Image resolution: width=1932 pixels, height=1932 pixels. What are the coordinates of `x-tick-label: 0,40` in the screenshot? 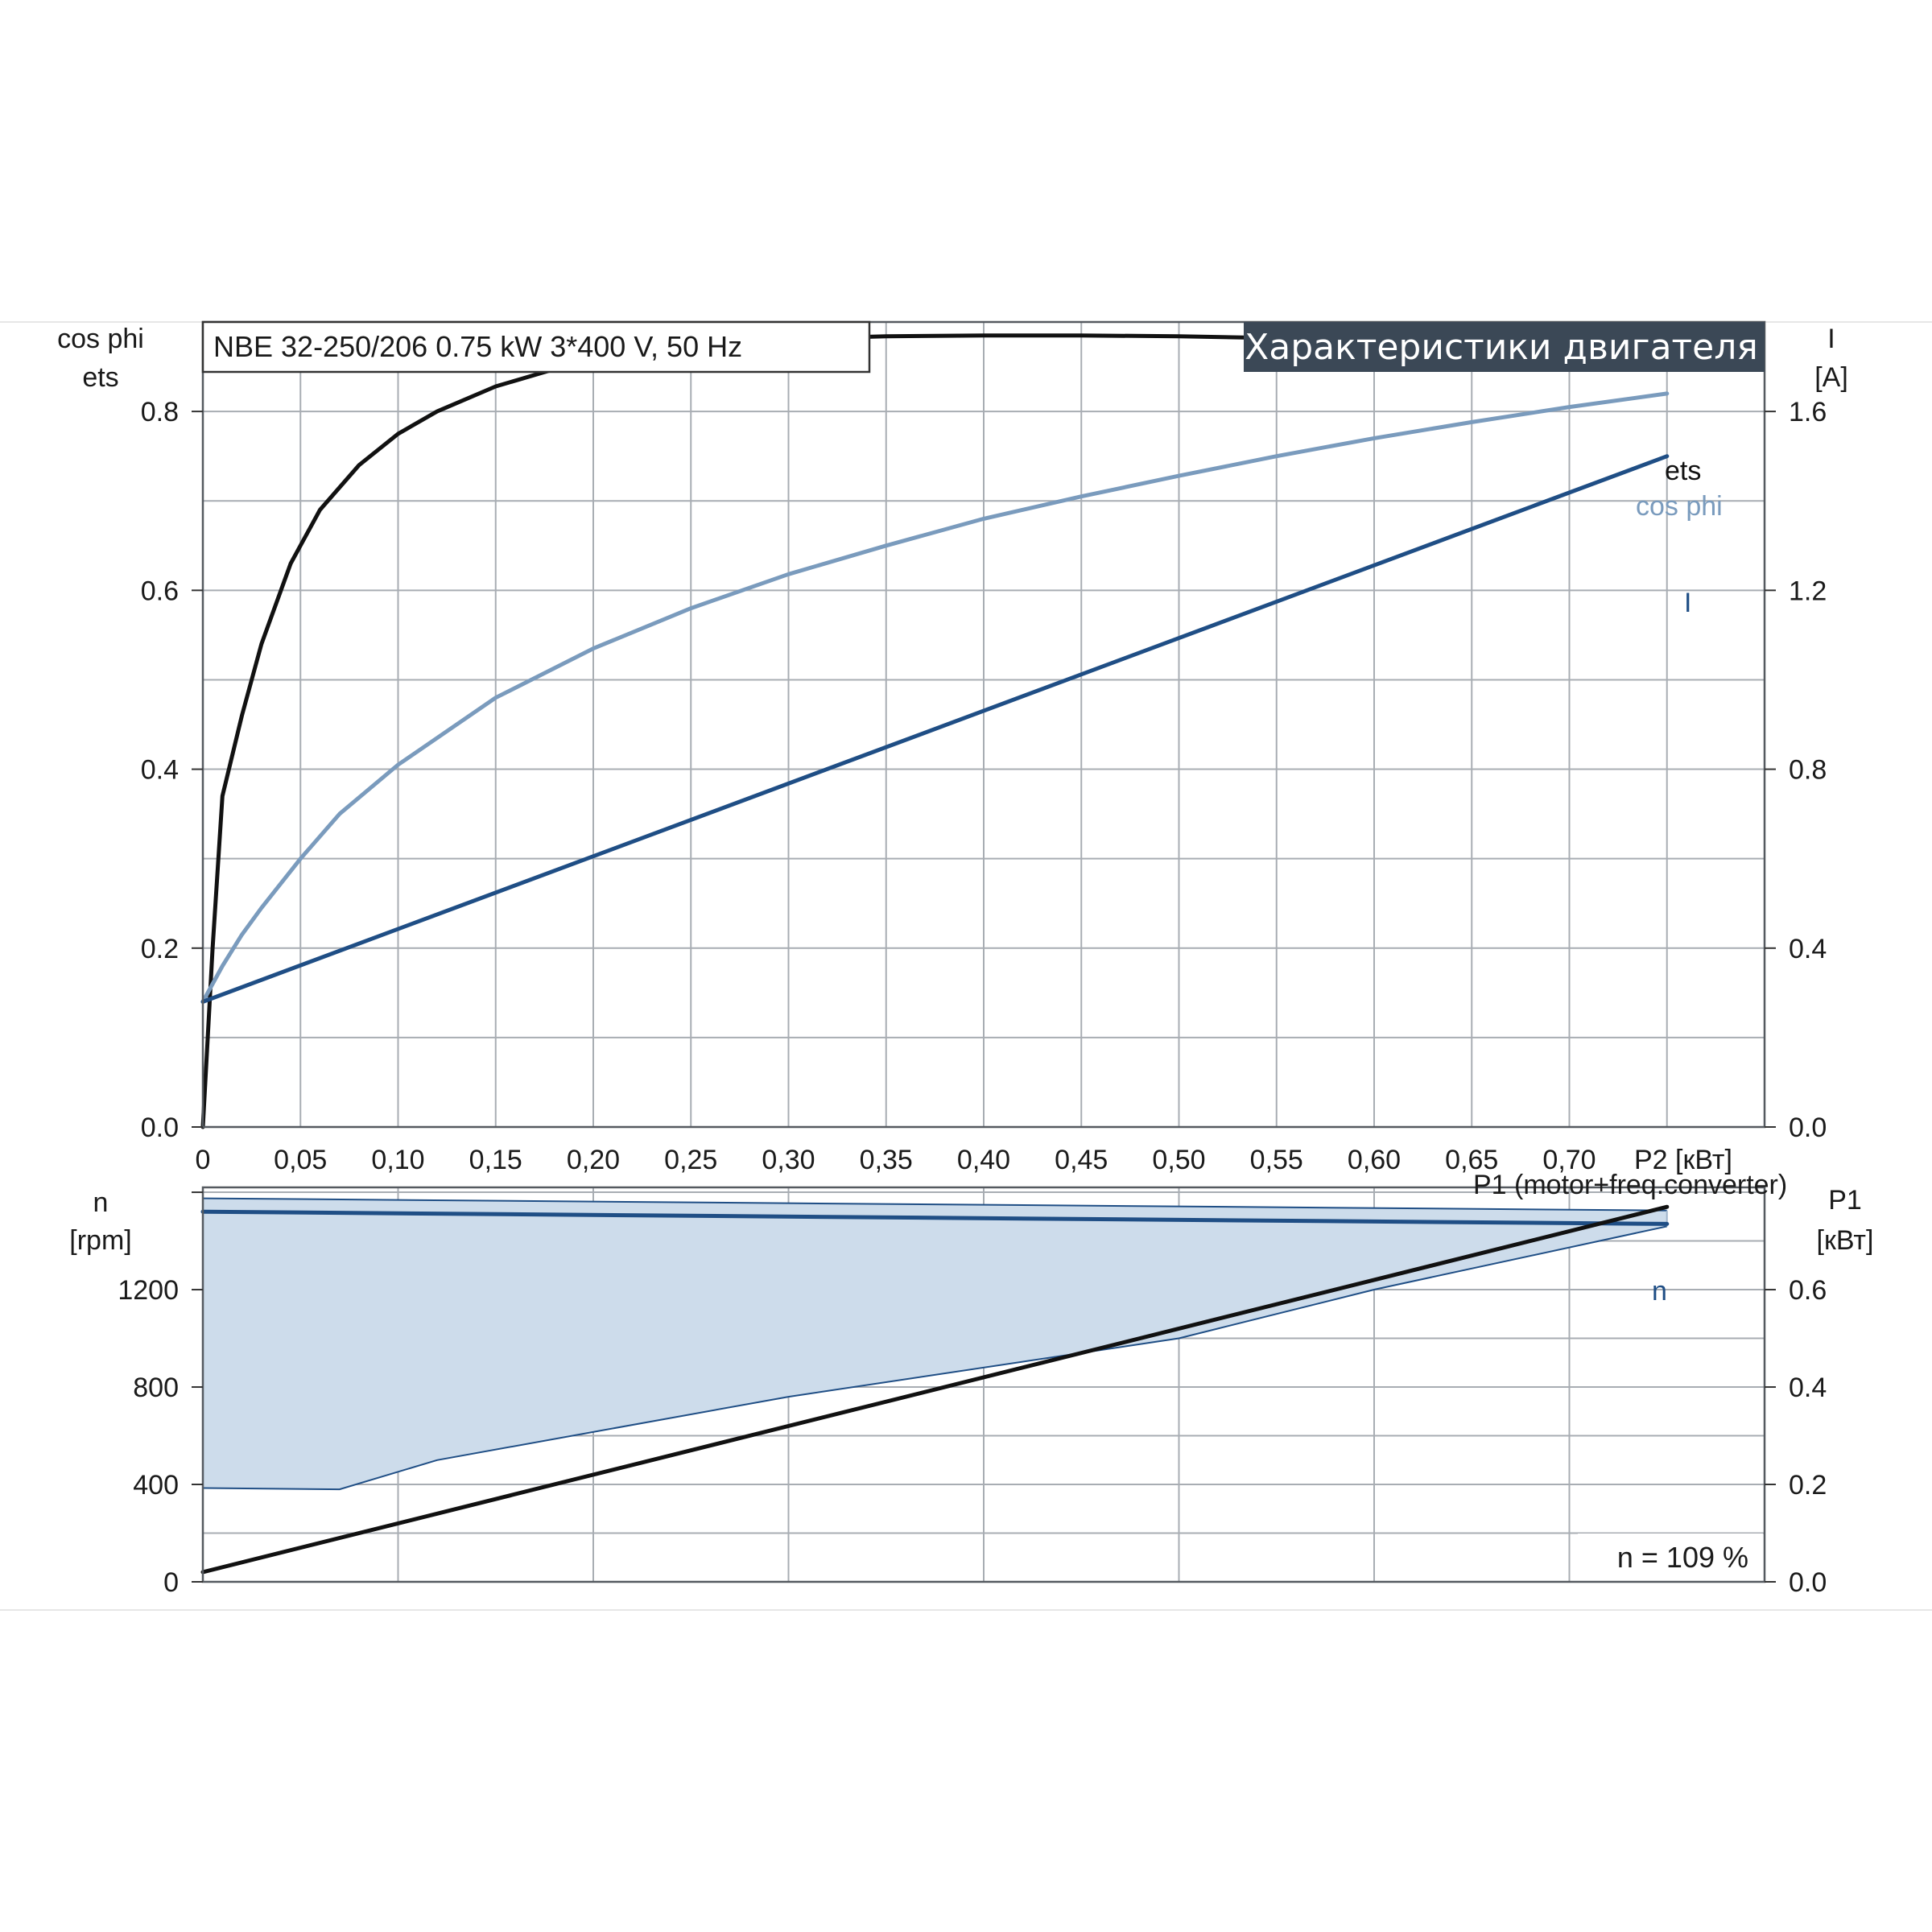 It's located at (983, 1160).